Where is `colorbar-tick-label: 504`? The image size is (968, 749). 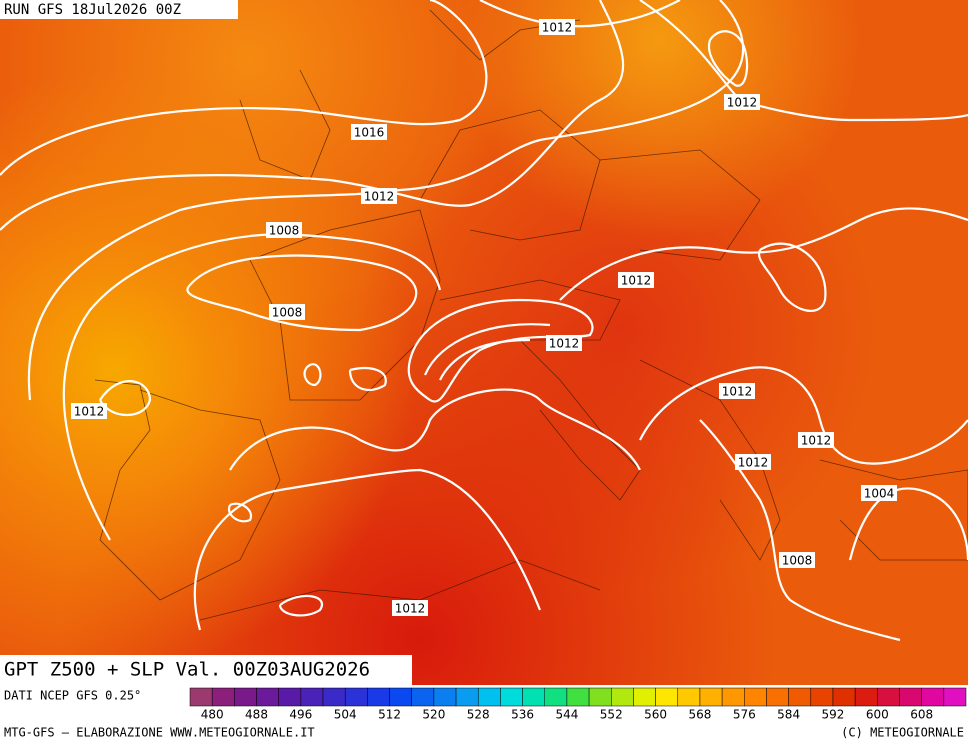
colorbar-tick-label: 504 is located at coordinates (345, 715).